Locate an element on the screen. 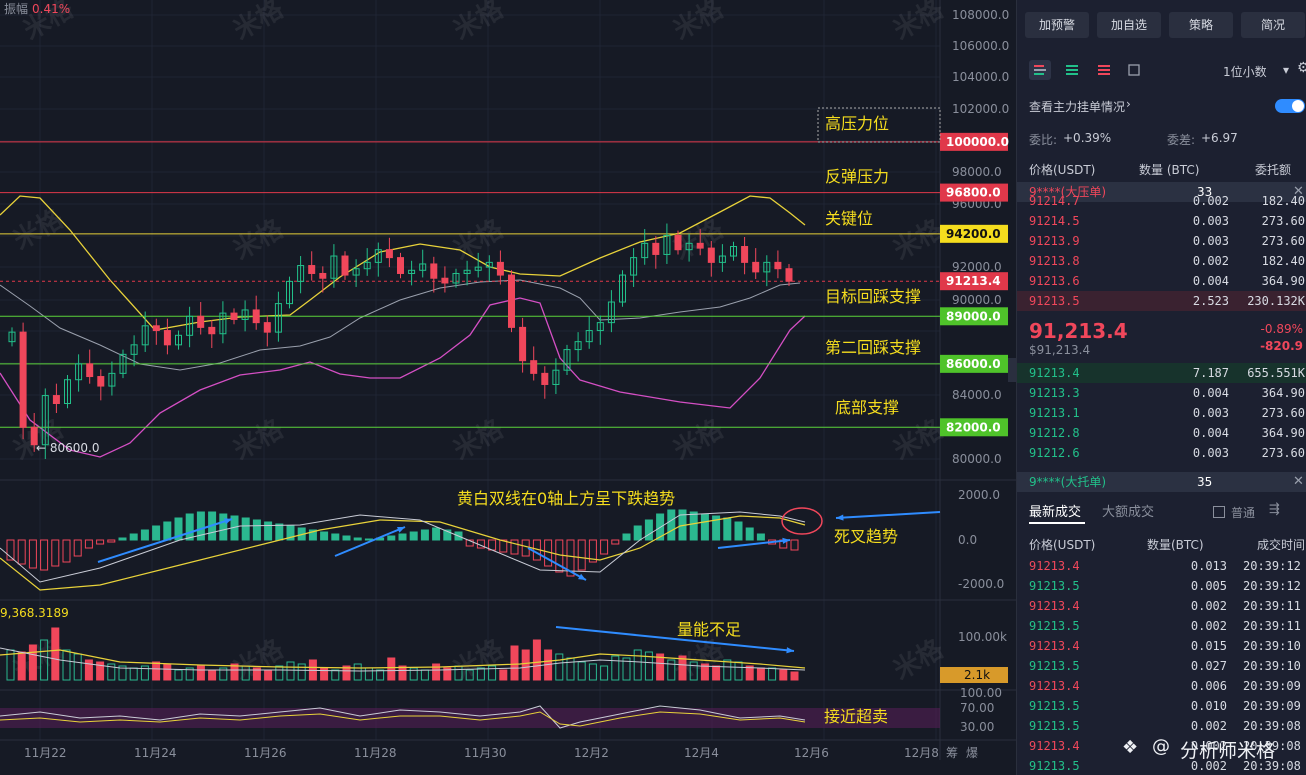  tab-latest-trades: 最新成交 is located at coordinates (1055, 512).